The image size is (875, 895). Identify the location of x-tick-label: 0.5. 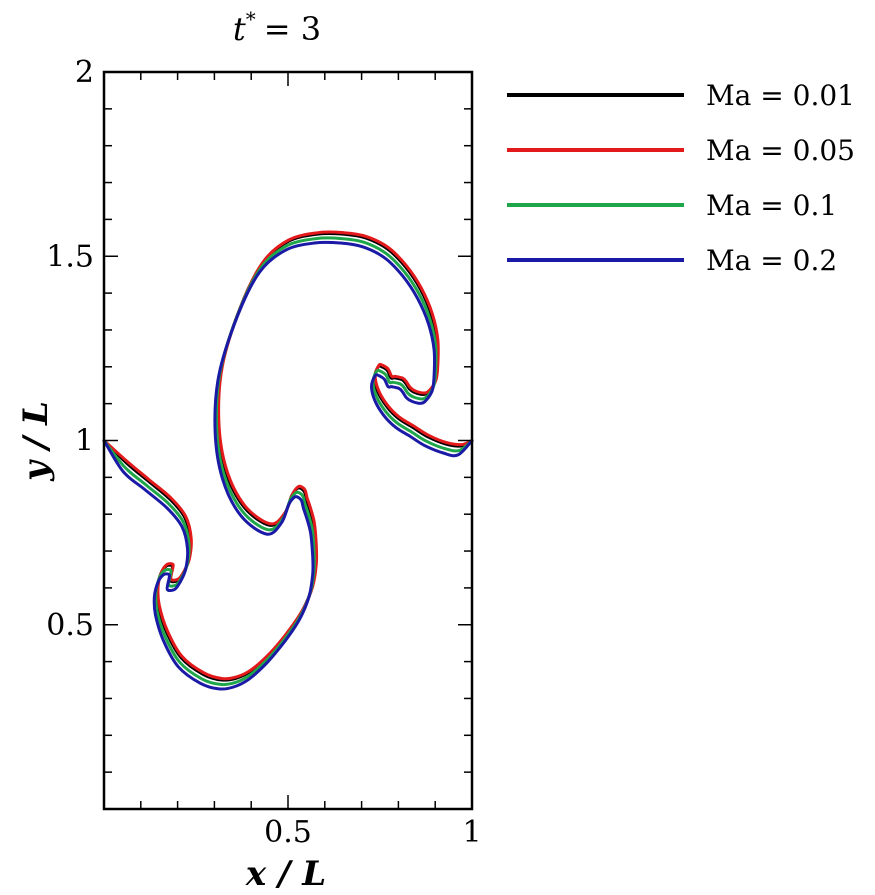
(288, 832).